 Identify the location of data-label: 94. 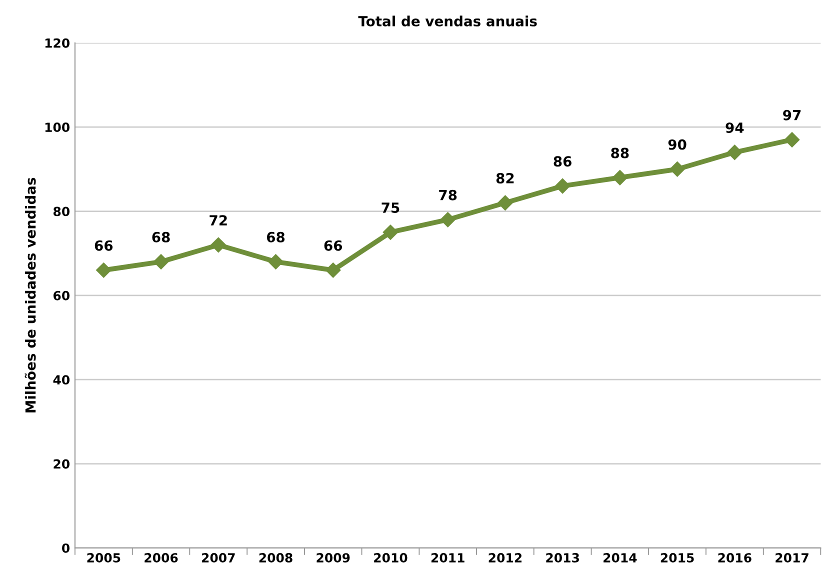
(735, 127).